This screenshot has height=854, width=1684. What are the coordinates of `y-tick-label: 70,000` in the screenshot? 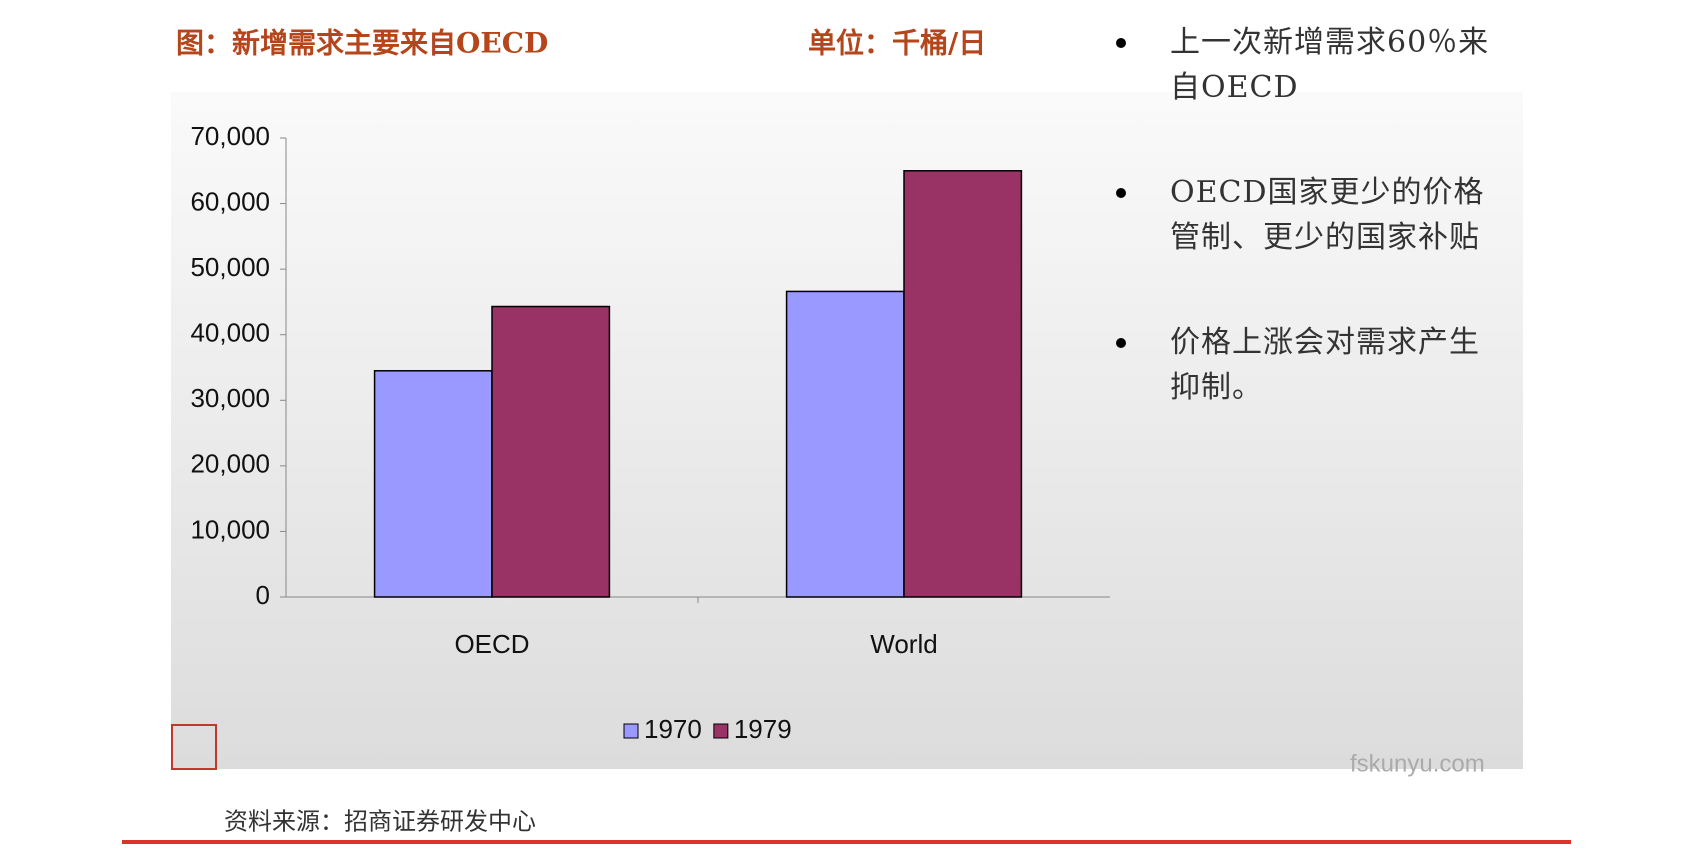 It's located at (230, 136).